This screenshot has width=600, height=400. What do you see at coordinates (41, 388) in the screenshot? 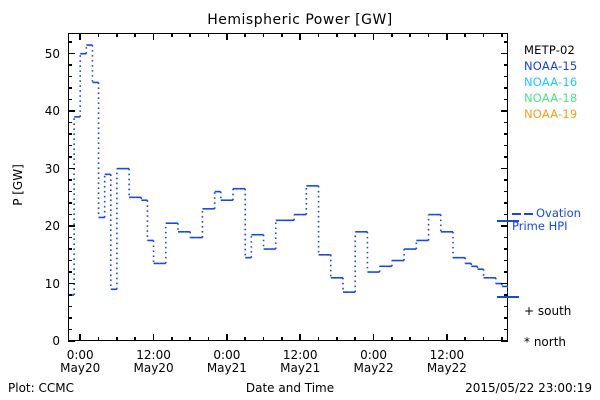
I see `plot-credit: Plot: CCMC` at bounding box center [41, 388].